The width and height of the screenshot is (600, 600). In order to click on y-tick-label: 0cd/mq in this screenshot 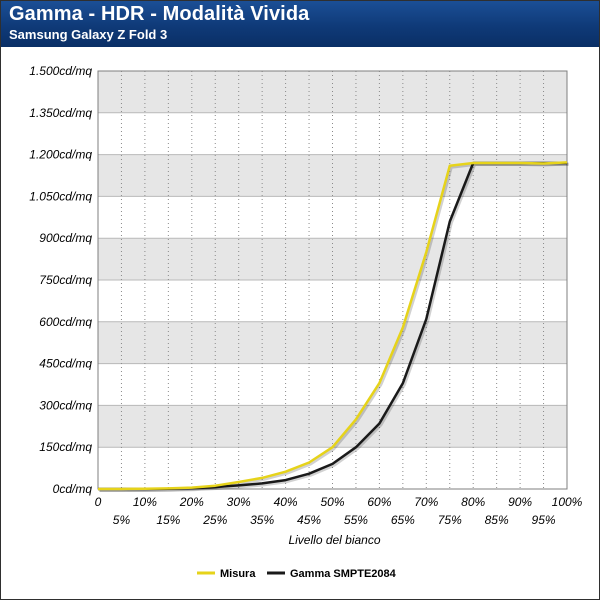, I will do `click(73, 489)`.